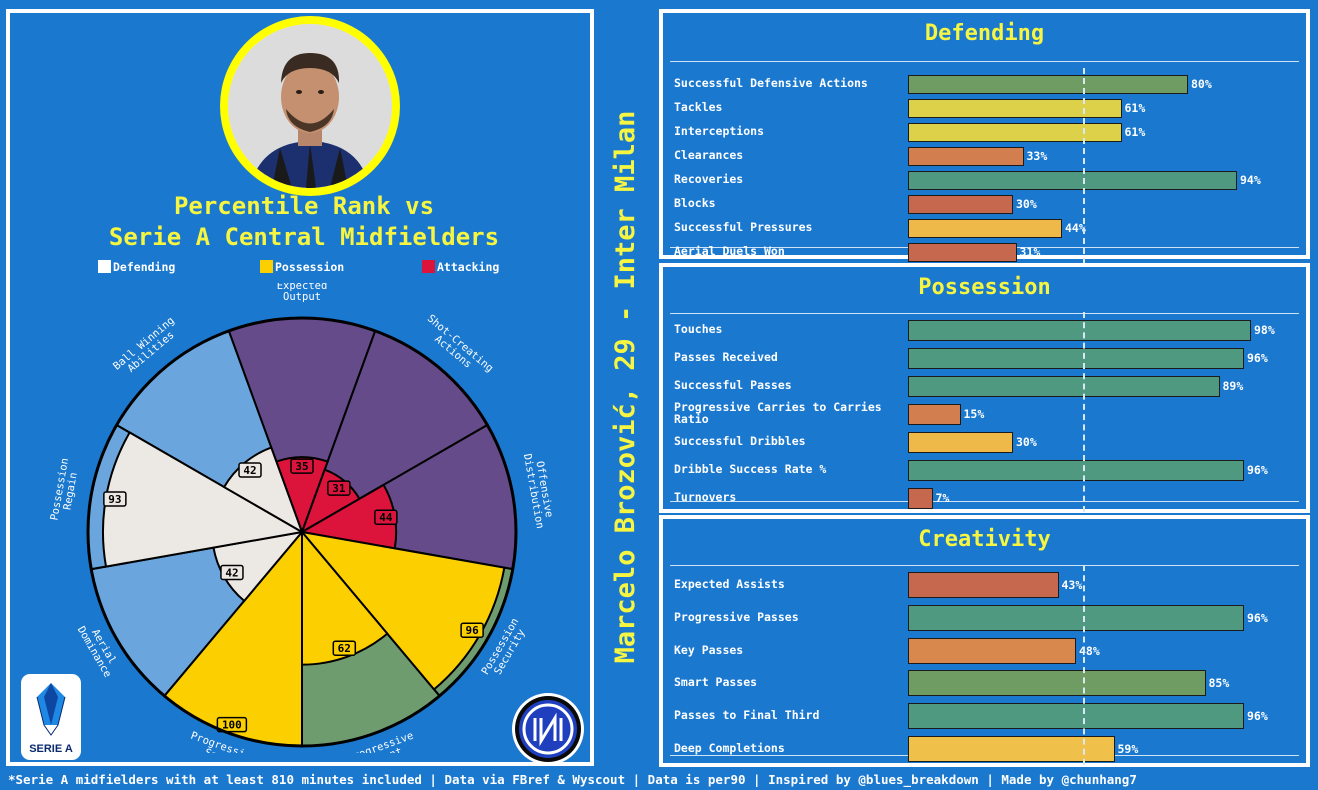 Image resolution: width=1318 pixels, height=790 pixels. What do you see at coordinates (740, 441) in the screenshot?
I see `bar-category-label: Successful Dribbles` at bounding box center [740, 441].